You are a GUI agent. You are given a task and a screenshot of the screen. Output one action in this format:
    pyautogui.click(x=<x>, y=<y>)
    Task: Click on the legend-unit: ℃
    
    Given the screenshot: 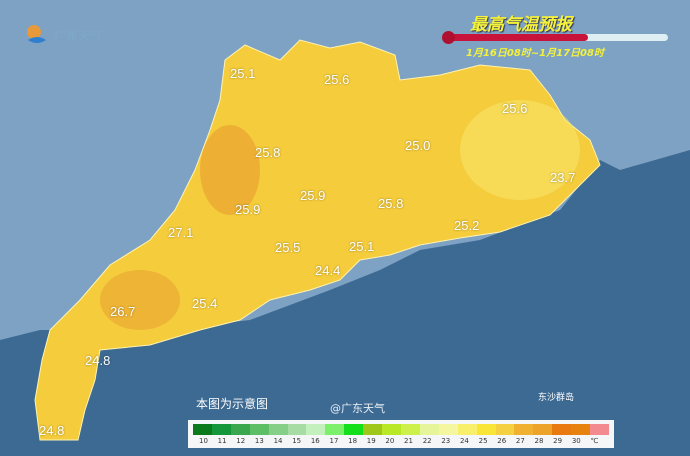 What is the action you would take?
    pyautogui.click(x=594, y=441)
    